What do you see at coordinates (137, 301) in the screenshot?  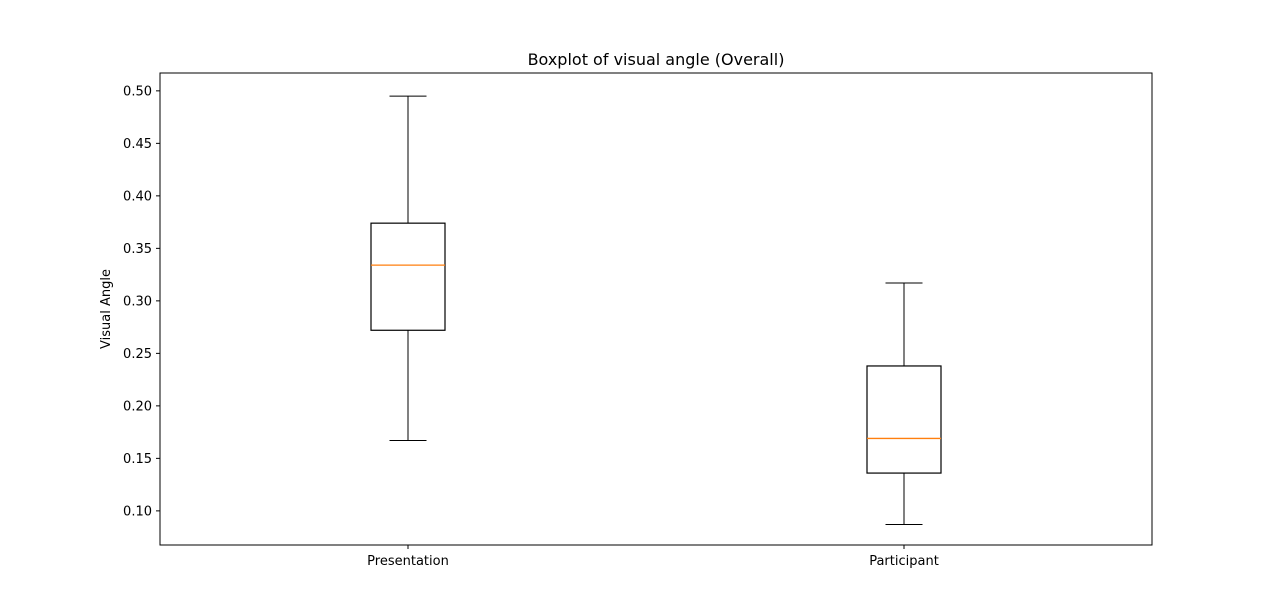 I see `y-tick-label: 0.30` at bounding box center [137, 301].